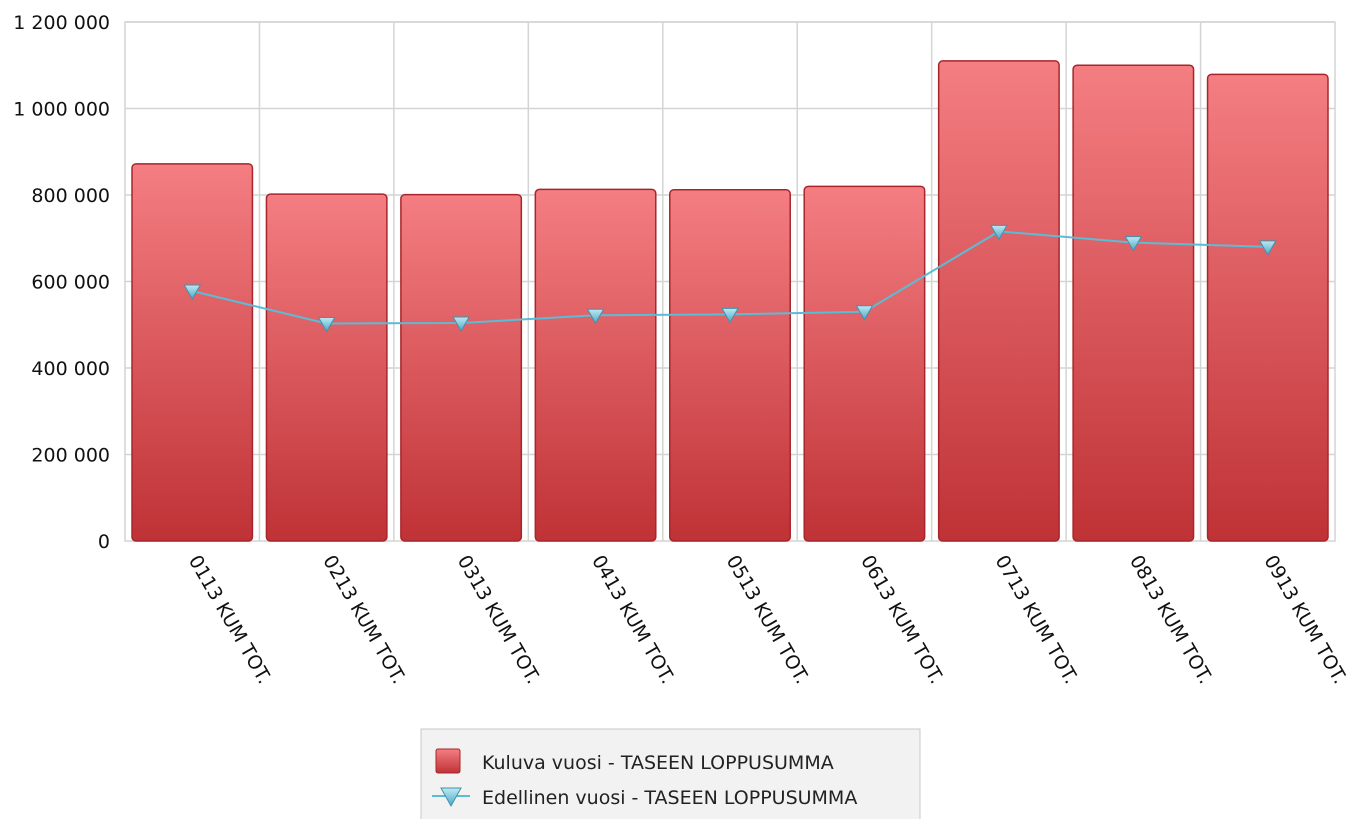  I want to click on y-tick-label: 800 000, so click(70, 196).